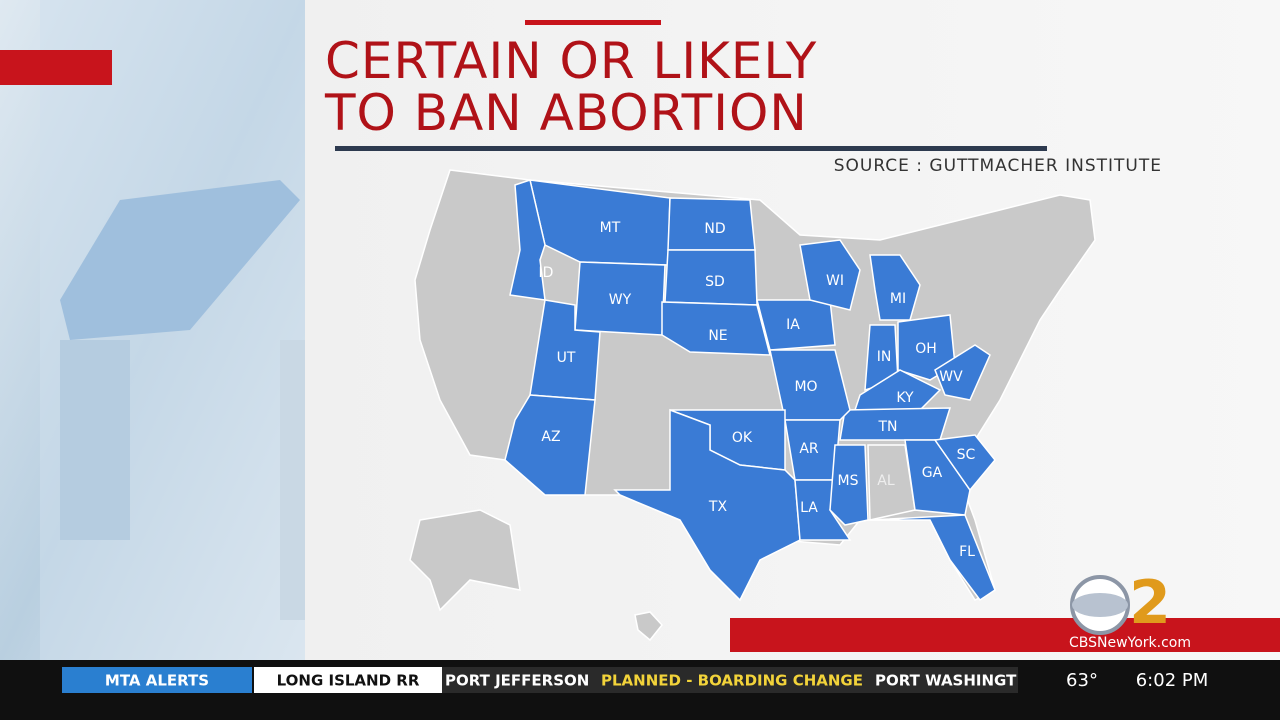  I want to click on state-label: ID, so click(546, 273).